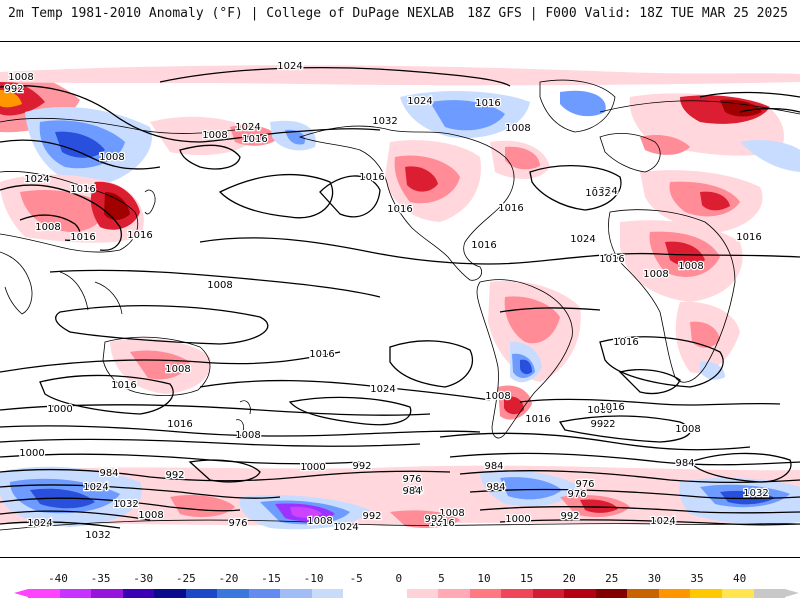  What do you see at coordinates (185, 578) in the screenshot?
I see `colorbar-tick-label: -25` at bounding box center [185, 578].